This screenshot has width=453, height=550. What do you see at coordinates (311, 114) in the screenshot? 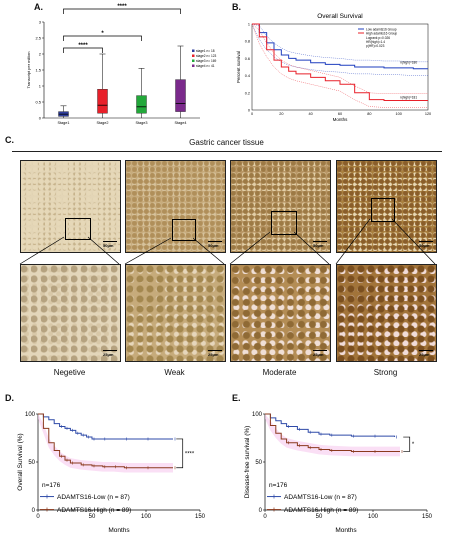
I see `x-tick-label: 40` at bounding box center [311, 114].